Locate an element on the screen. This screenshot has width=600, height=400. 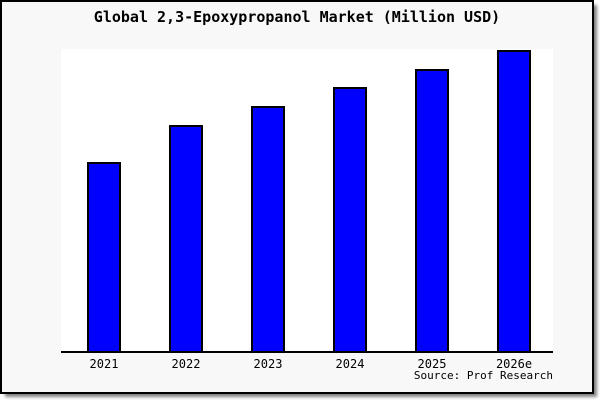
x-tick-label-2022: 2022 is located at coordinates (186, 364).